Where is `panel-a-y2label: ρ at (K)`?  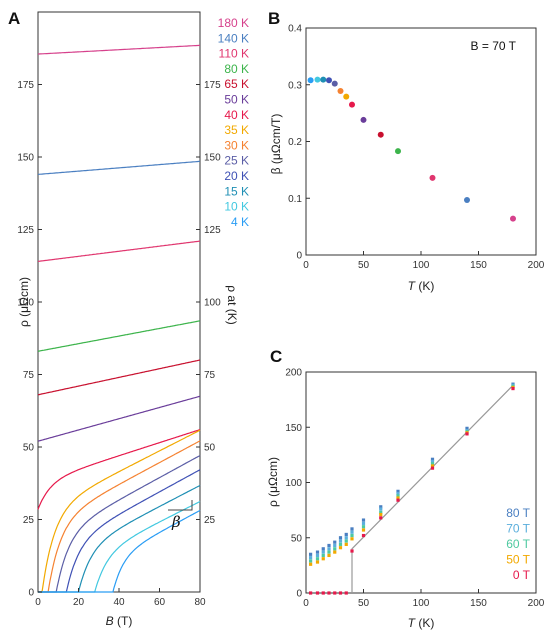 panel-a-y2label: ρ at (K) is located at coordinates (232, 305).